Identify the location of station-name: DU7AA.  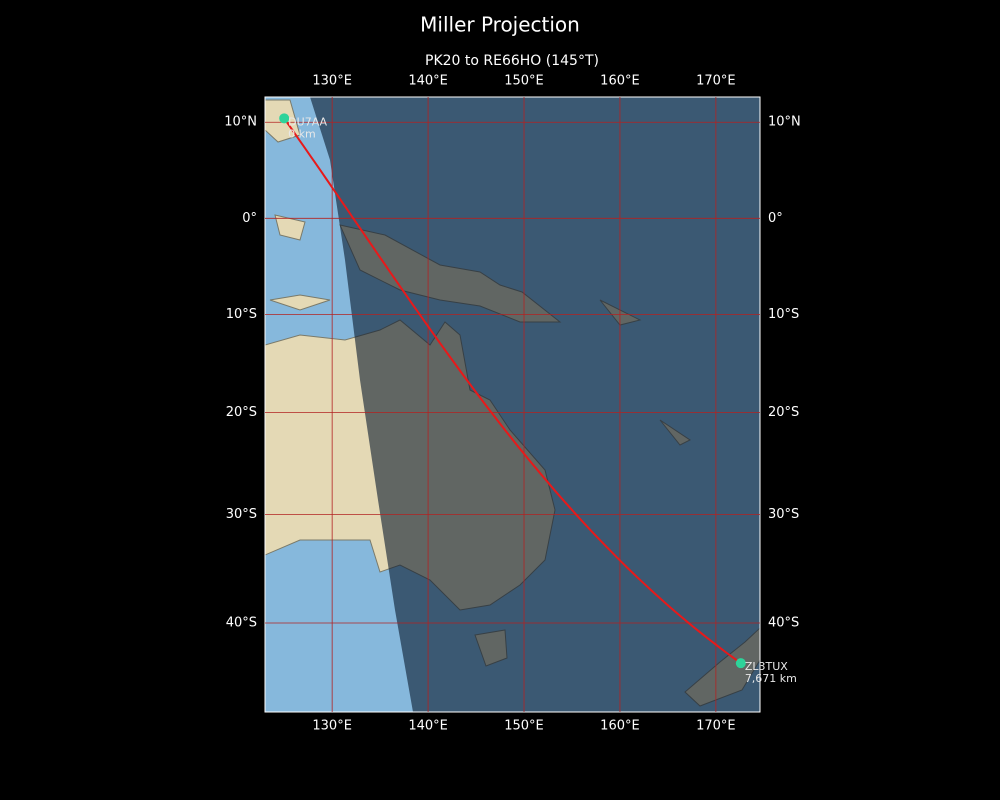
(307, 121).